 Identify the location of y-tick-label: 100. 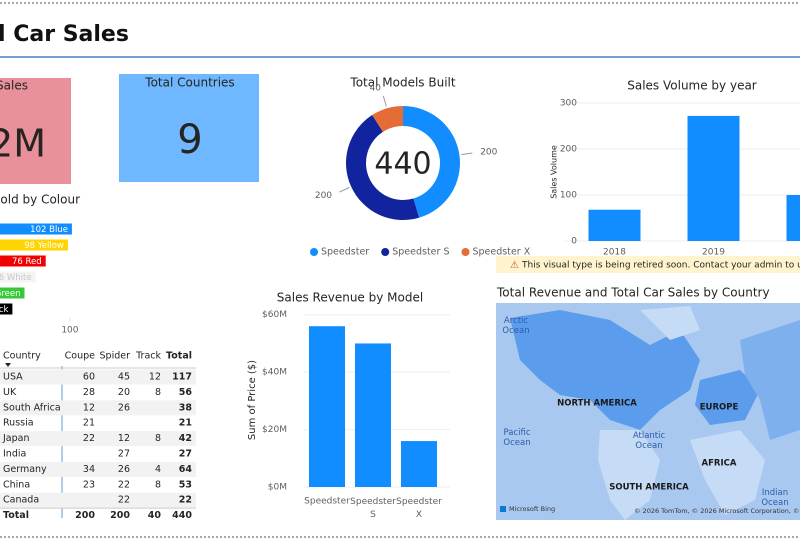
(568, 196).